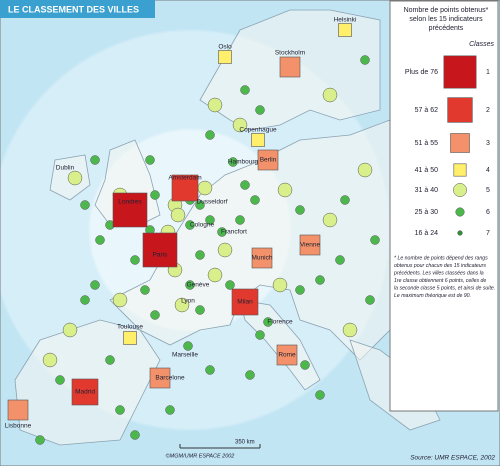 This screenshot has width=500, height=466. I want to click on legend-rank: 5, so click(488, 190).